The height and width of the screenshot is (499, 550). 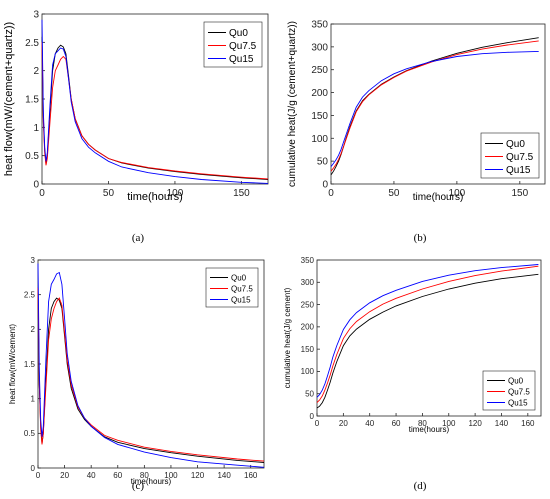 What do you see at coordinates (308, 327) in the screenshot?
I see `y-tick-label-d: 200` at bounding box center [308, 327].